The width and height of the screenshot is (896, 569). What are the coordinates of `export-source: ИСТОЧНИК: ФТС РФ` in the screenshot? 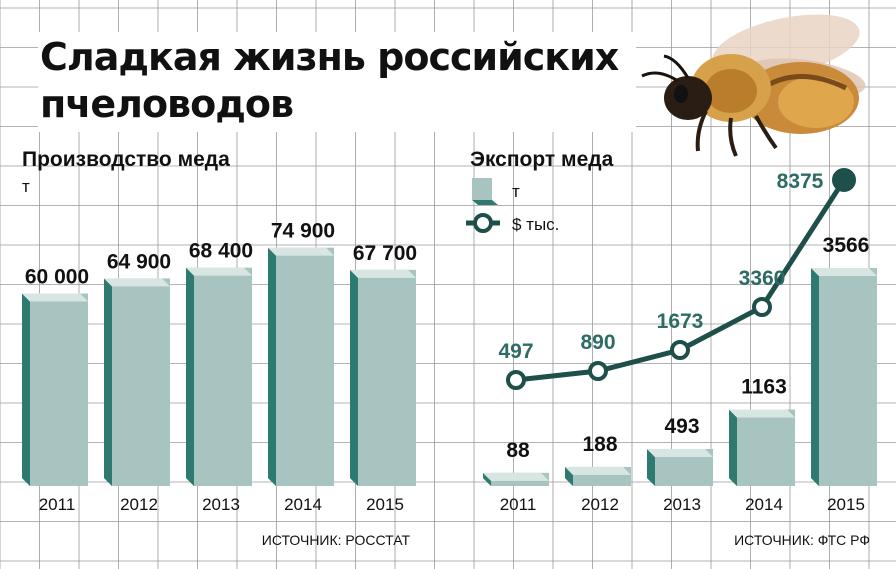 It's located at (802, 540).